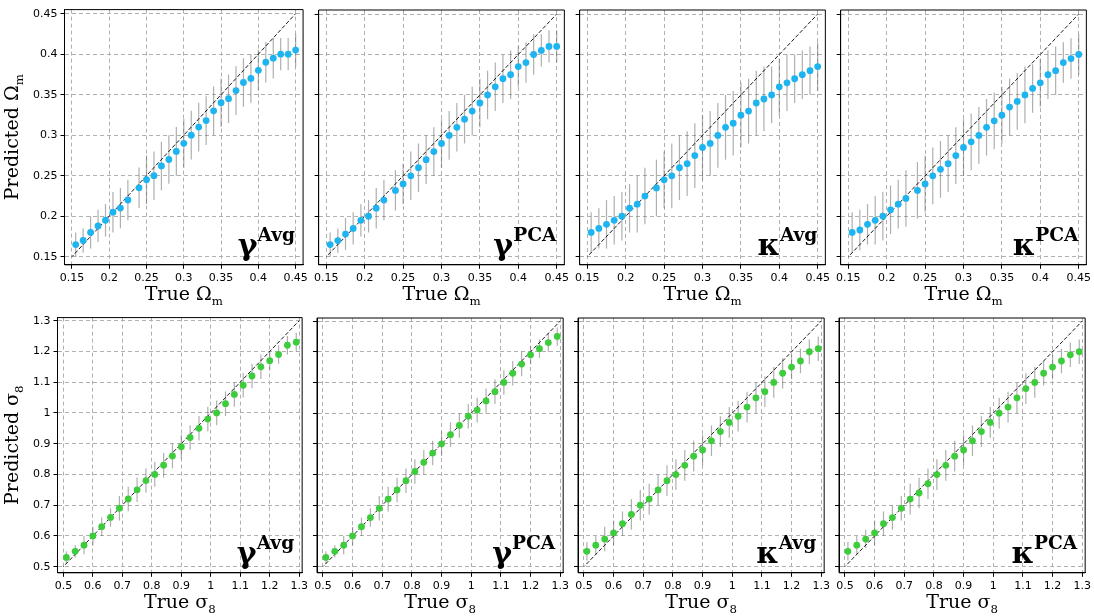  What do you see at coordinates (41, 320) in the screenshot?
I see `y-tick-label: 1.3` at bounding box center [41, 320].